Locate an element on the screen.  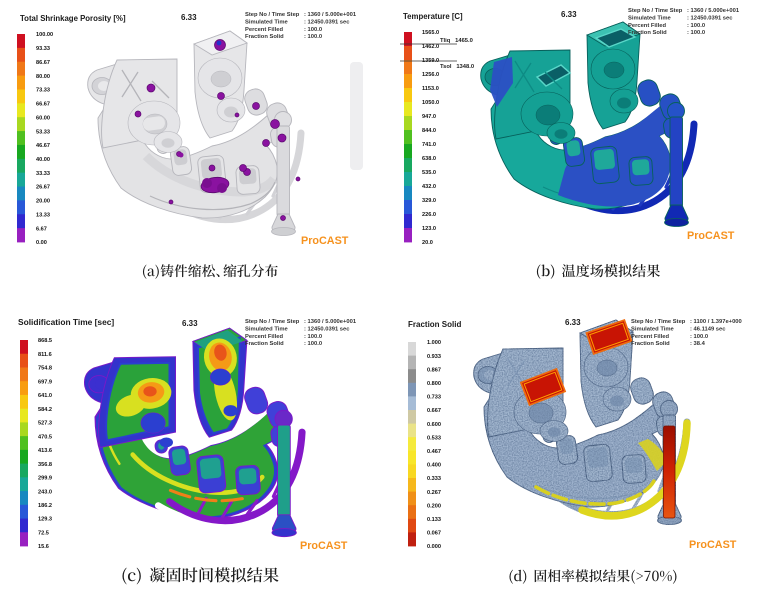
svg-text: 93.33 is located at coordinates (43, 49).